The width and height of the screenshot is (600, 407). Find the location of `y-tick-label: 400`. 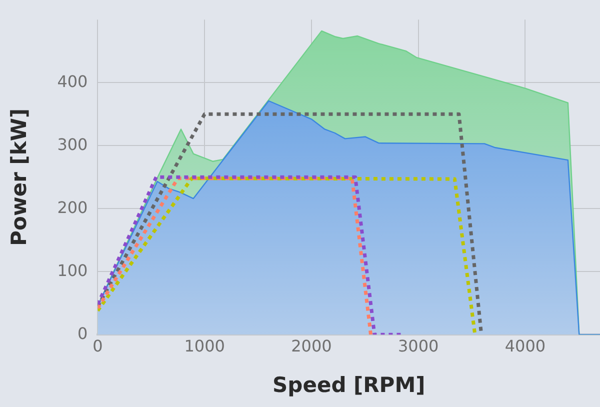

y-tick-label: 400 is located at coordinates (72, 81).